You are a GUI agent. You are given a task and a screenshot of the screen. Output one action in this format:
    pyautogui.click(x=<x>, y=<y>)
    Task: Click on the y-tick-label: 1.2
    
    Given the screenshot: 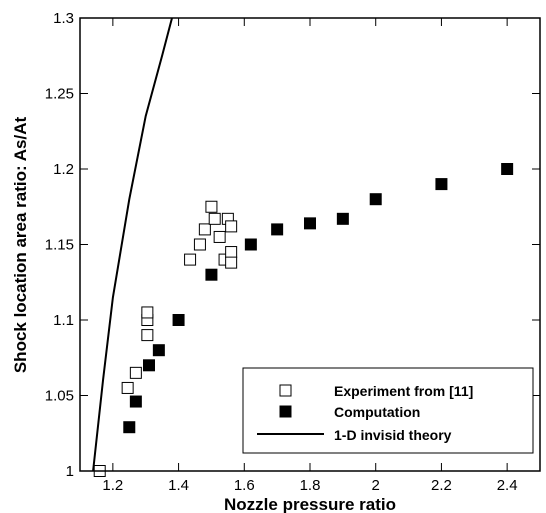 What is the action you would take?
    pyautogui.click(x=63, y=169)
    